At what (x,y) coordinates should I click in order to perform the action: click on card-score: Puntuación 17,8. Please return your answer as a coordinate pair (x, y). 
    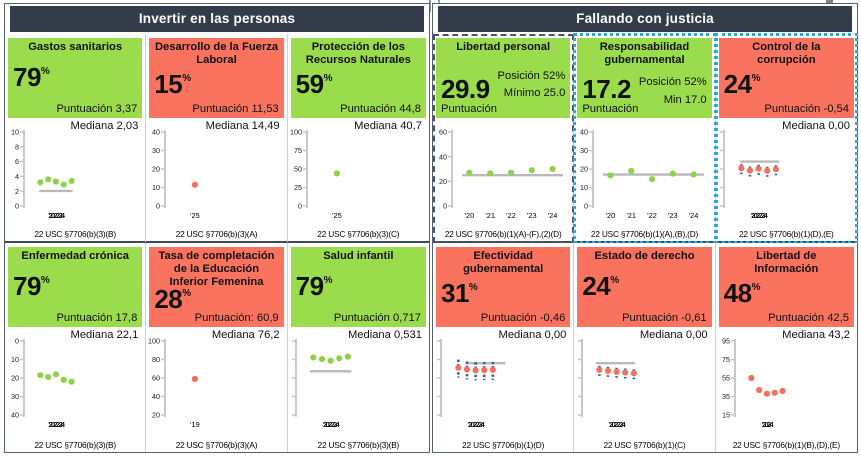
    Looking at the image, I should click on (97, 317).